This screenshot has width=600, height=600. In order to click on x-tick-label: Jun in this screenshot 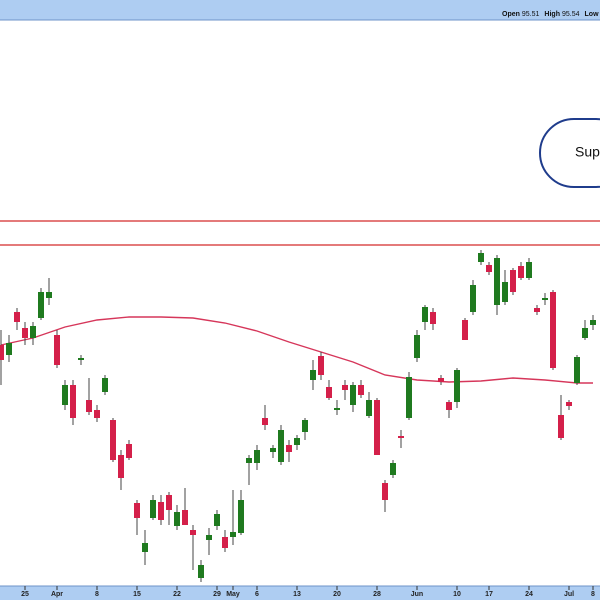, I will do `click(417, 594)`.